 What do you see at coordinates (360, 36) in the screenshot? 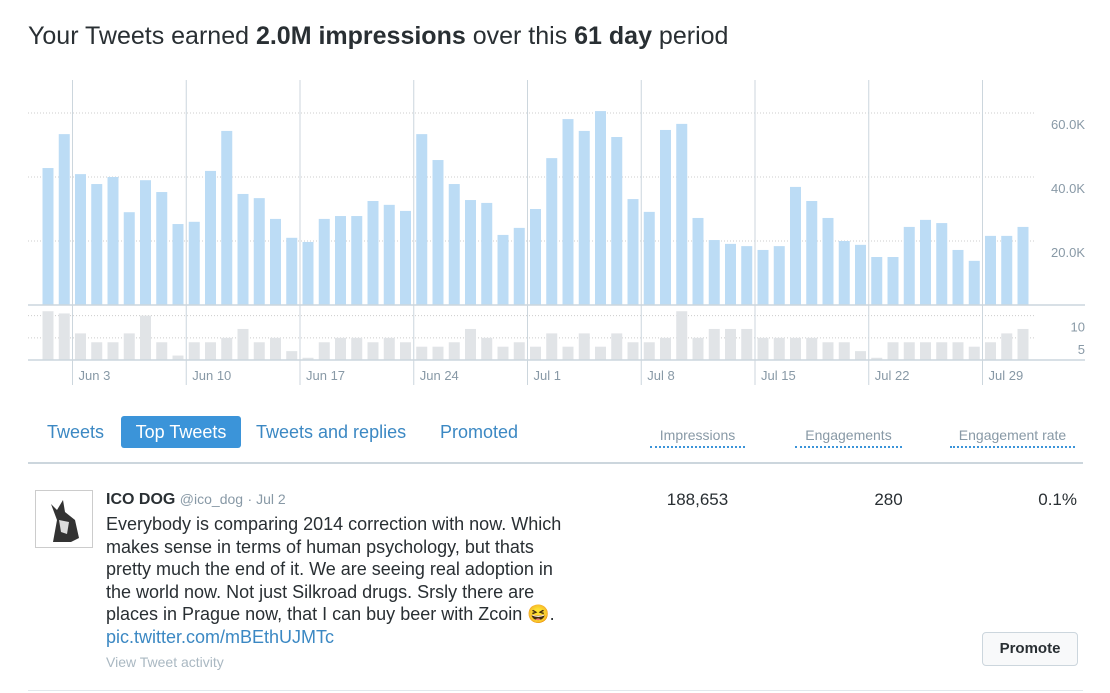
I see `title-part: 2.0M impressions` at bounding box center [360, 36].